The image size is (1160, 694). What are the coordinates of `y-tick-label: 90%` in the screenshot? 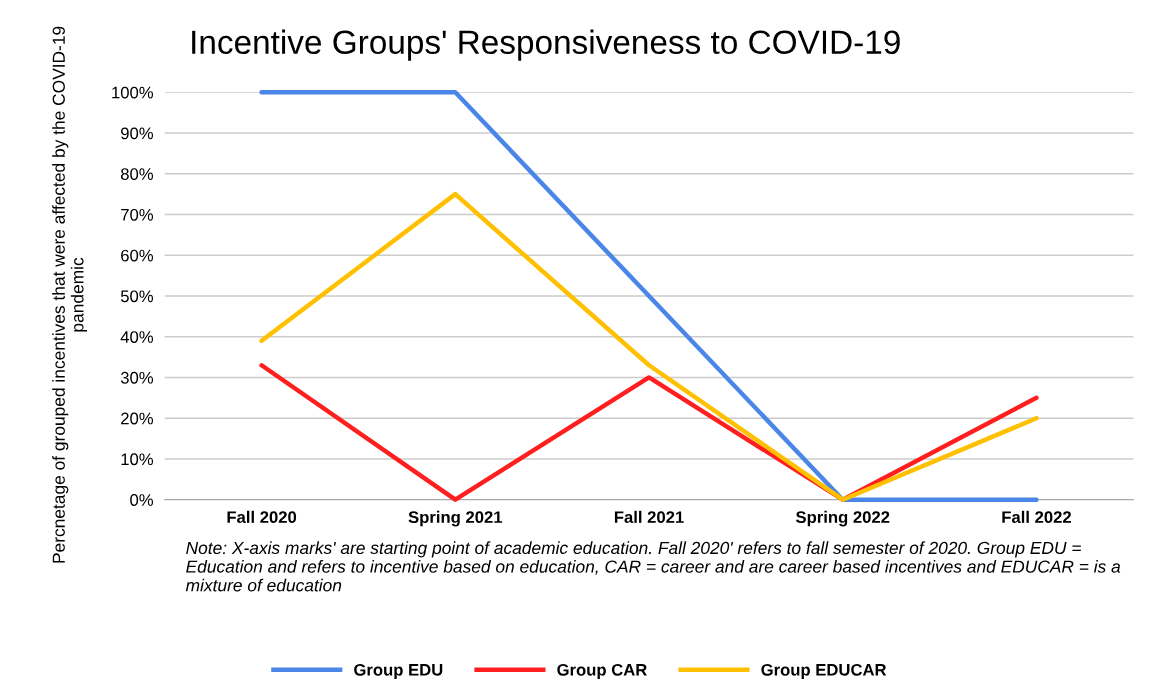 It's located at (137, 133).